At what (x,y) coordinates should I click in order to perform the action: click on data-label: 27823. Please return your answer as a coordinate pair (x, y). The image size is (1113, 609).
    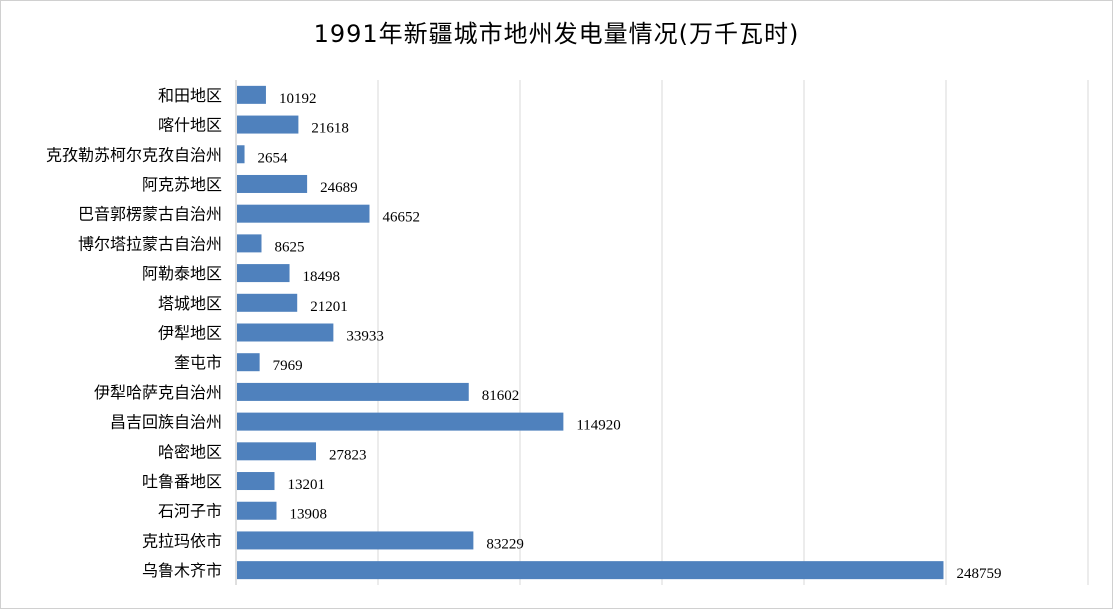
    Looking at the image, I should click on (348, 455).